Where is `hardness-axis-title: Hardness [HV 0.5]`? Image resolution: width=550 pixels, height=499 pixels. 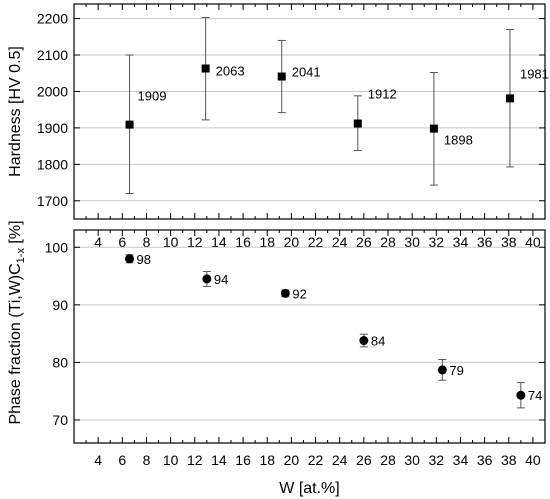
hardness-axis-title: Hardness [HV 0.5] is located at coordinates (15, 111).